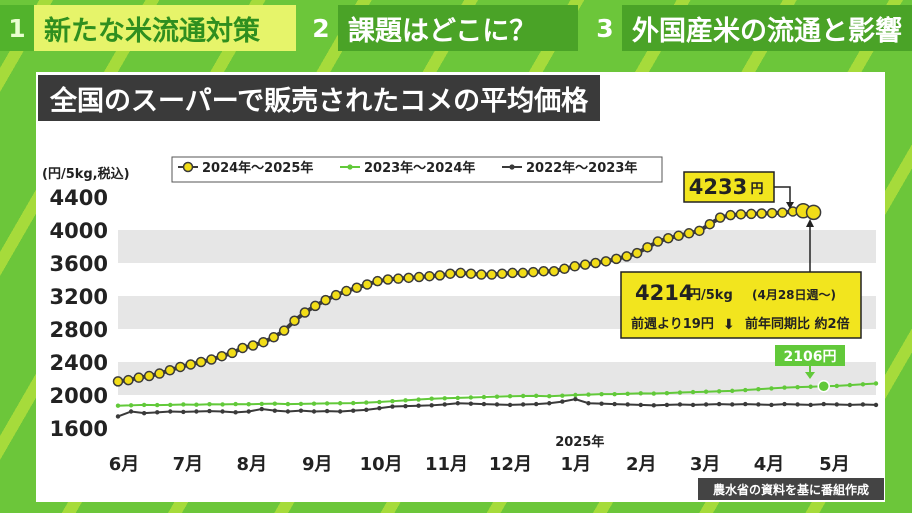  I want to click on x-tick-label: 8月, so click(252, 464).